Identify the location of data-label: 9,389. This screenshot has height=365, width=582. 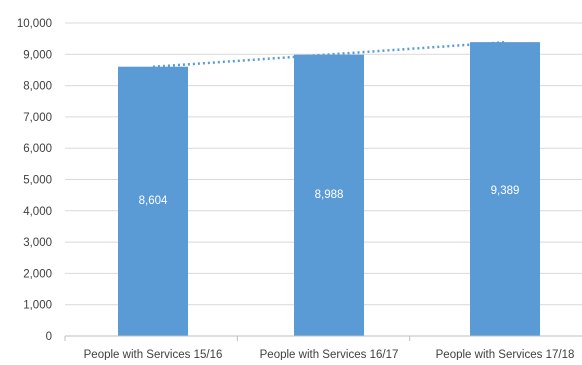
(505, 191).